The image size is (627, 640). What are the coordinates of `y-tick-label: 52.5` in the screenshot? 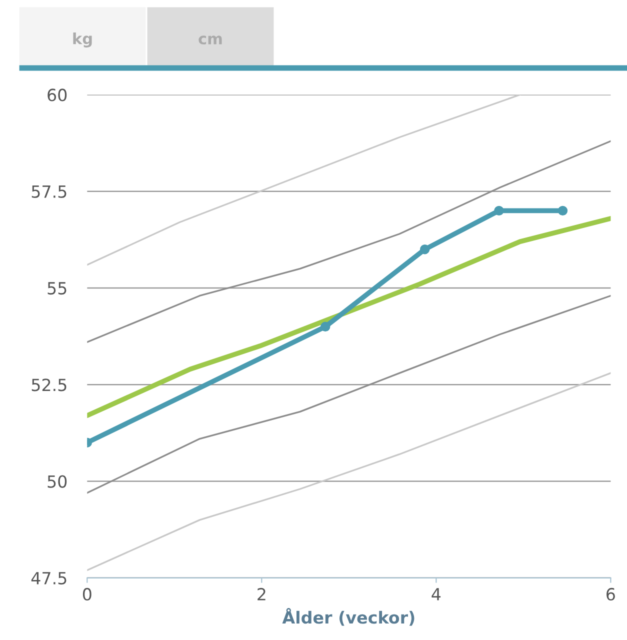 It's located at (49, 385).